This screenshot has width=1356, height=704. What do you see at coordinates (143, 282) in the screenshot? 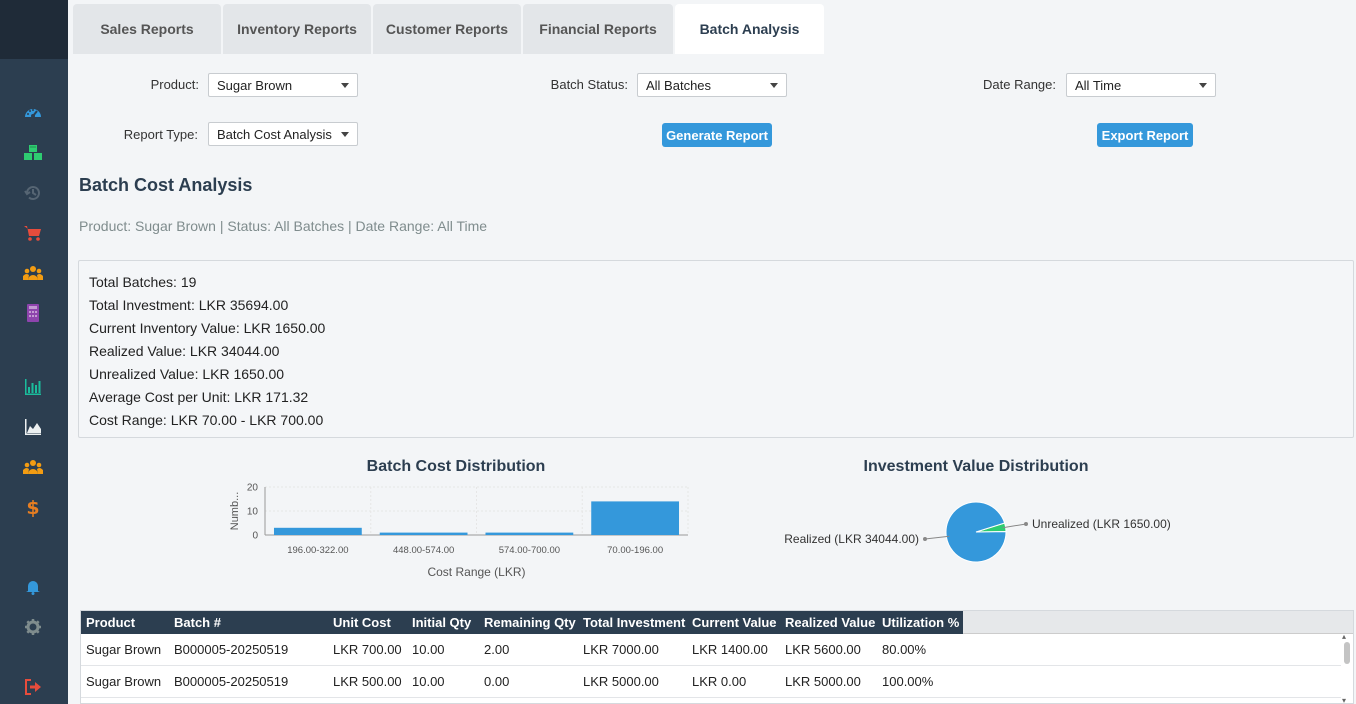
I see `summary-total-batches: Total Batches: 19` at bounding box center [143, 282].